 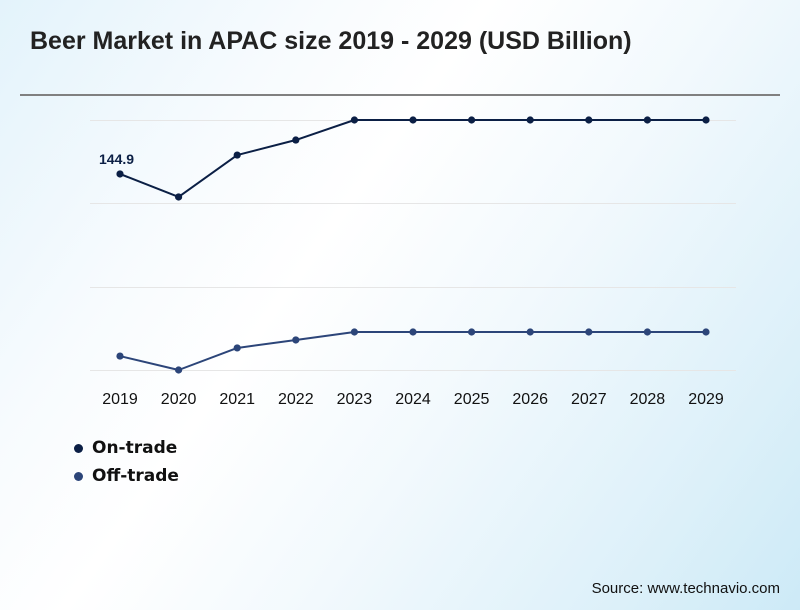 I want to click on legend: On-trade Off-trade, so click(x=126, y=462).